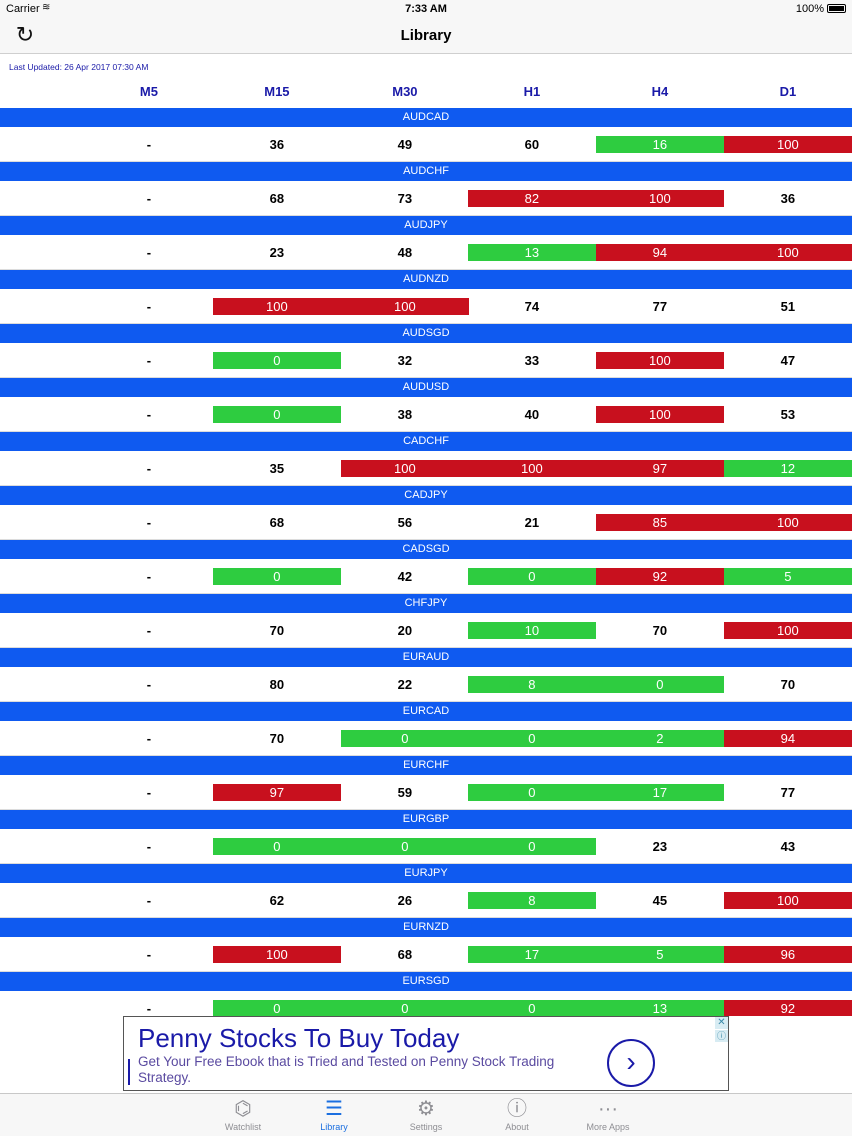  What do you see at coordinates (426, 1109) in the screenshot?
I see `gear-icon: ⚙` at bounding box center [426, 1109].